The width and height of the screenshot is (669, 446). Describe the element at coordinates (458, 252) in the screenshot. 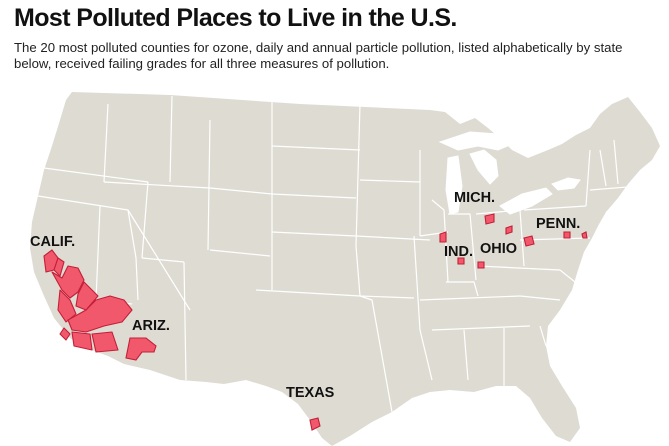

I see `label-indiana: IND.` at that location.